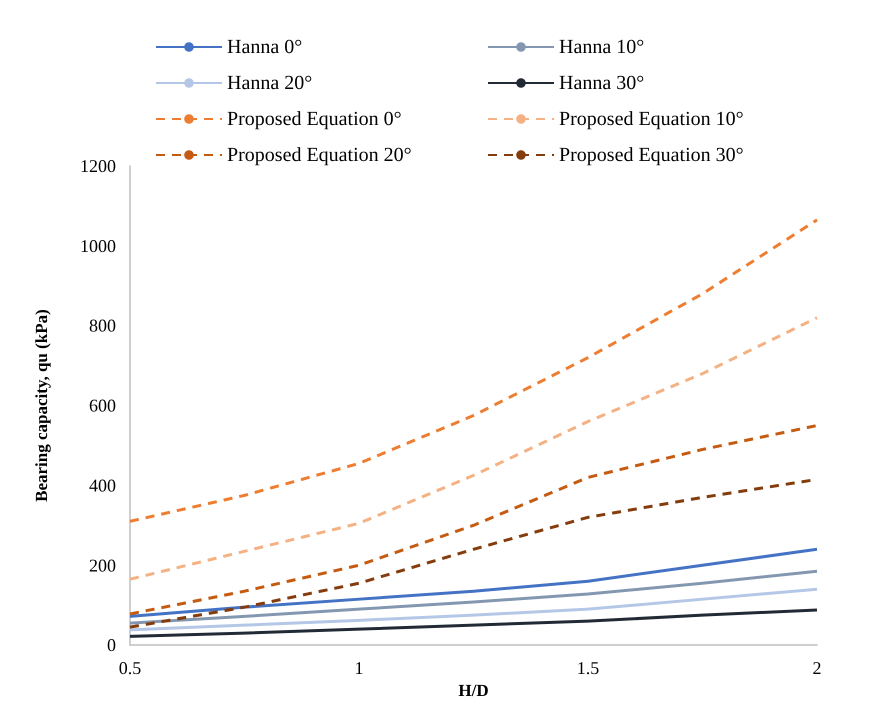 This screenshot has height=704, width=870. What do you see at coordinates (651, 119) in the screenshot?
I see `legend-label: Proposed Equation 10°` at bounding box center [651, 119].